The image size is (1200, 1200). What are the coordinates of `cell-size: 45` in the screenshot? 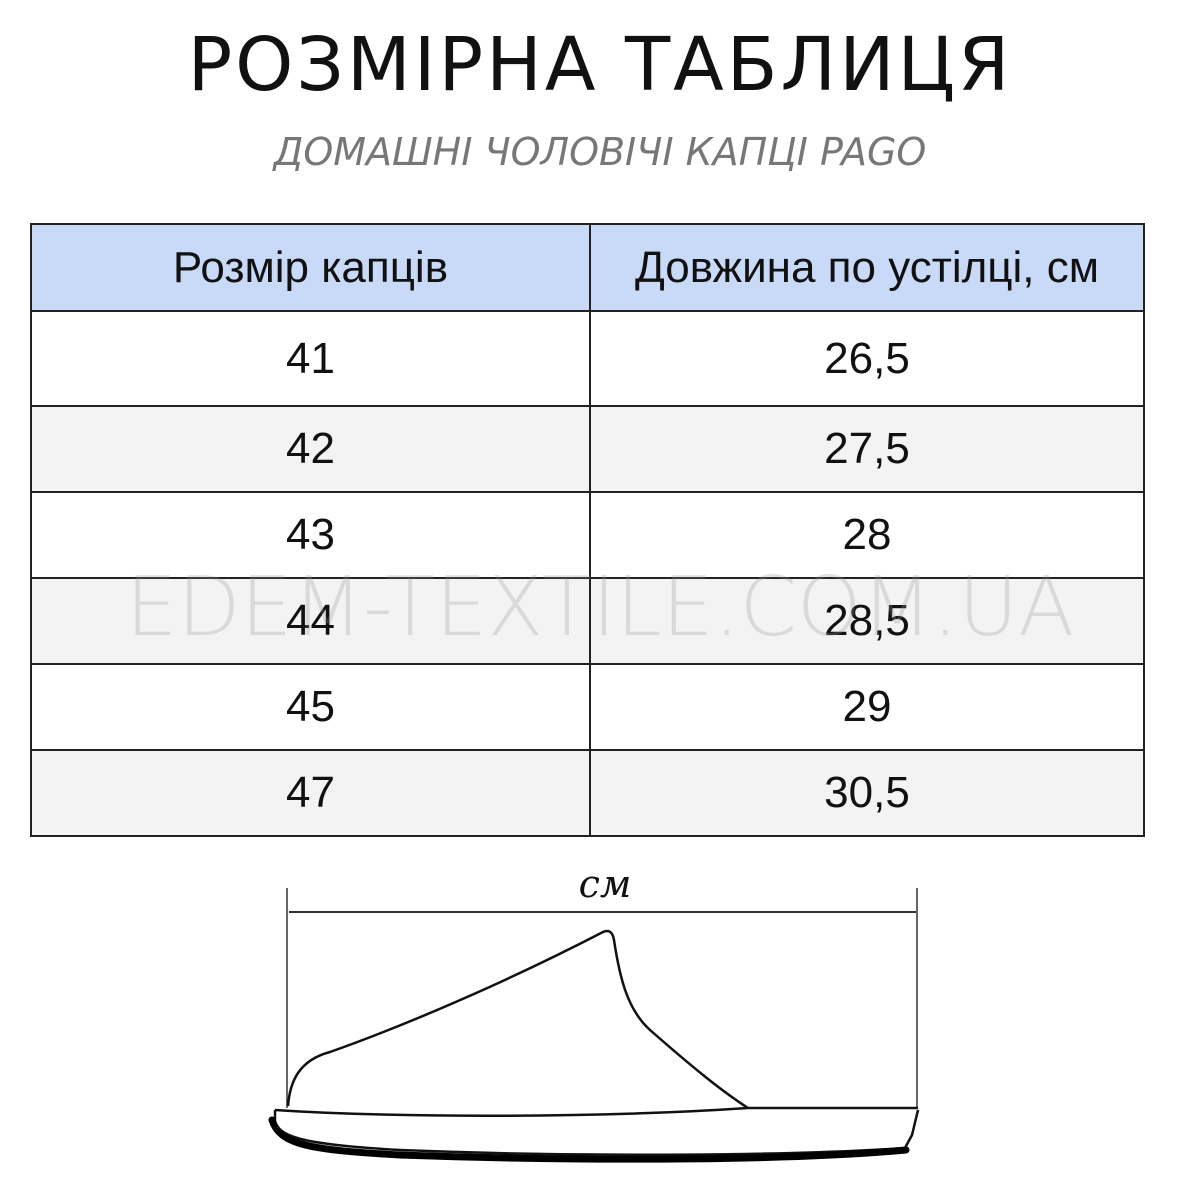 It's located at (310, 707).